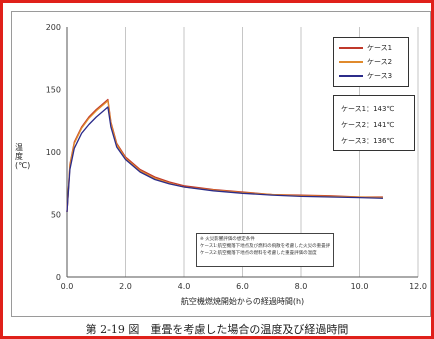 This screenshot has height=339, width=434. What do you see at coordinates (53, 152) in the screenshot?
I see `y-tick-label: 100` at bounding box center [53, 152].